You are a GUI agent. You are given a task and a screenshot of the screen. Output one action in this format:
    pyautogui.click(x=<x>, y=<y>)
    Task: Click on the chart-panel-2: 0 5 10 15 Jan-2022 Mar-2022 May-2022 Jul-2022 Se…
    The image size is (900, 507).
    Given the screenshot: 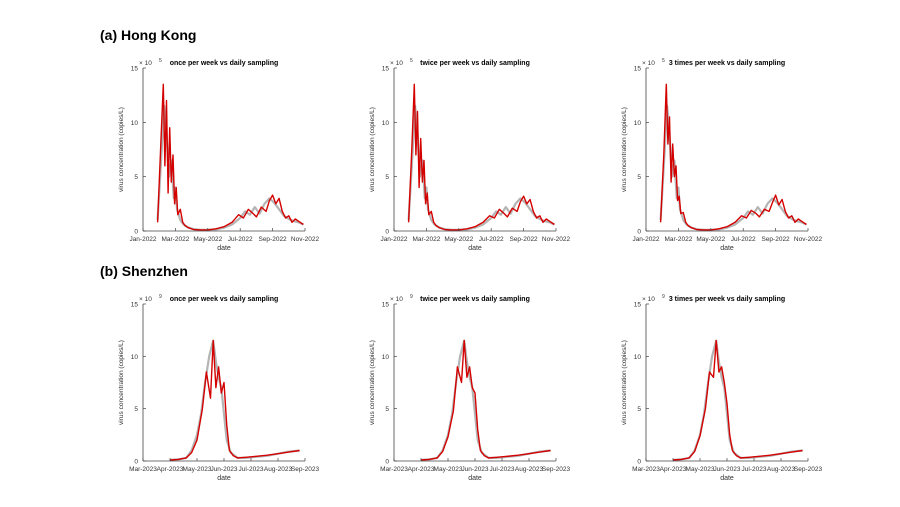 What is the action you would take?
    pyautogui.click(x=469, y=155)
    